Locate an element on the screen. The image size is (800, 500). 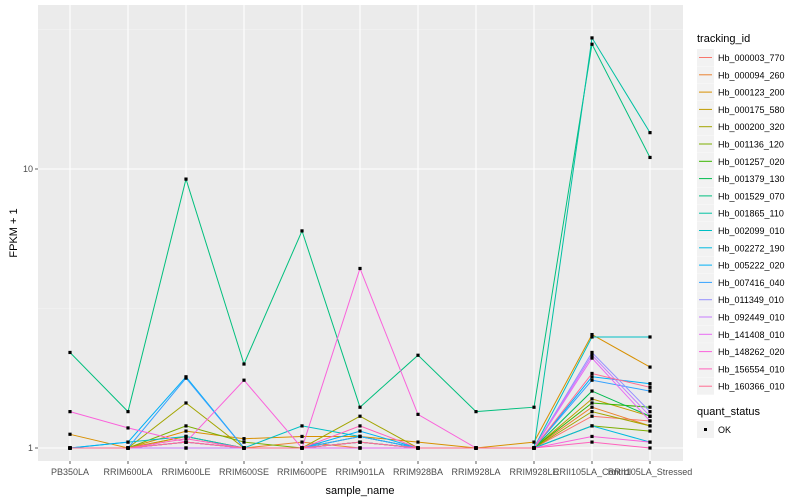
legend-shape-label: OK is located at coordinates (724, 430).